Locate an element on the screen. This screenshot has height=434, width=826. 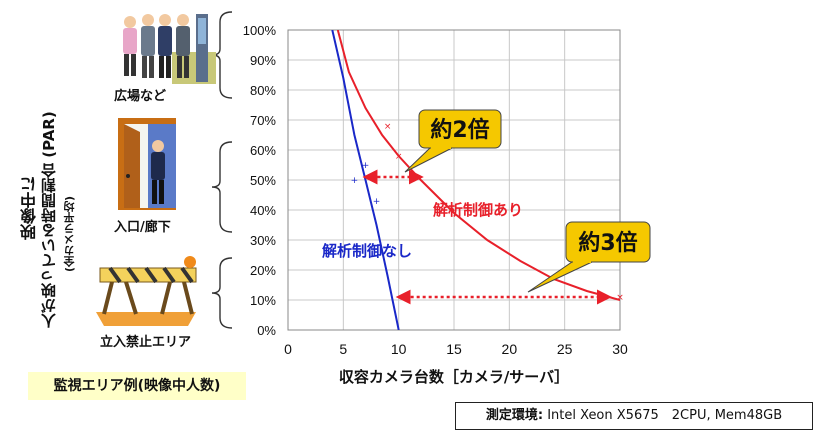
y-tick-label: 30% is located at coordinates (263, 240).